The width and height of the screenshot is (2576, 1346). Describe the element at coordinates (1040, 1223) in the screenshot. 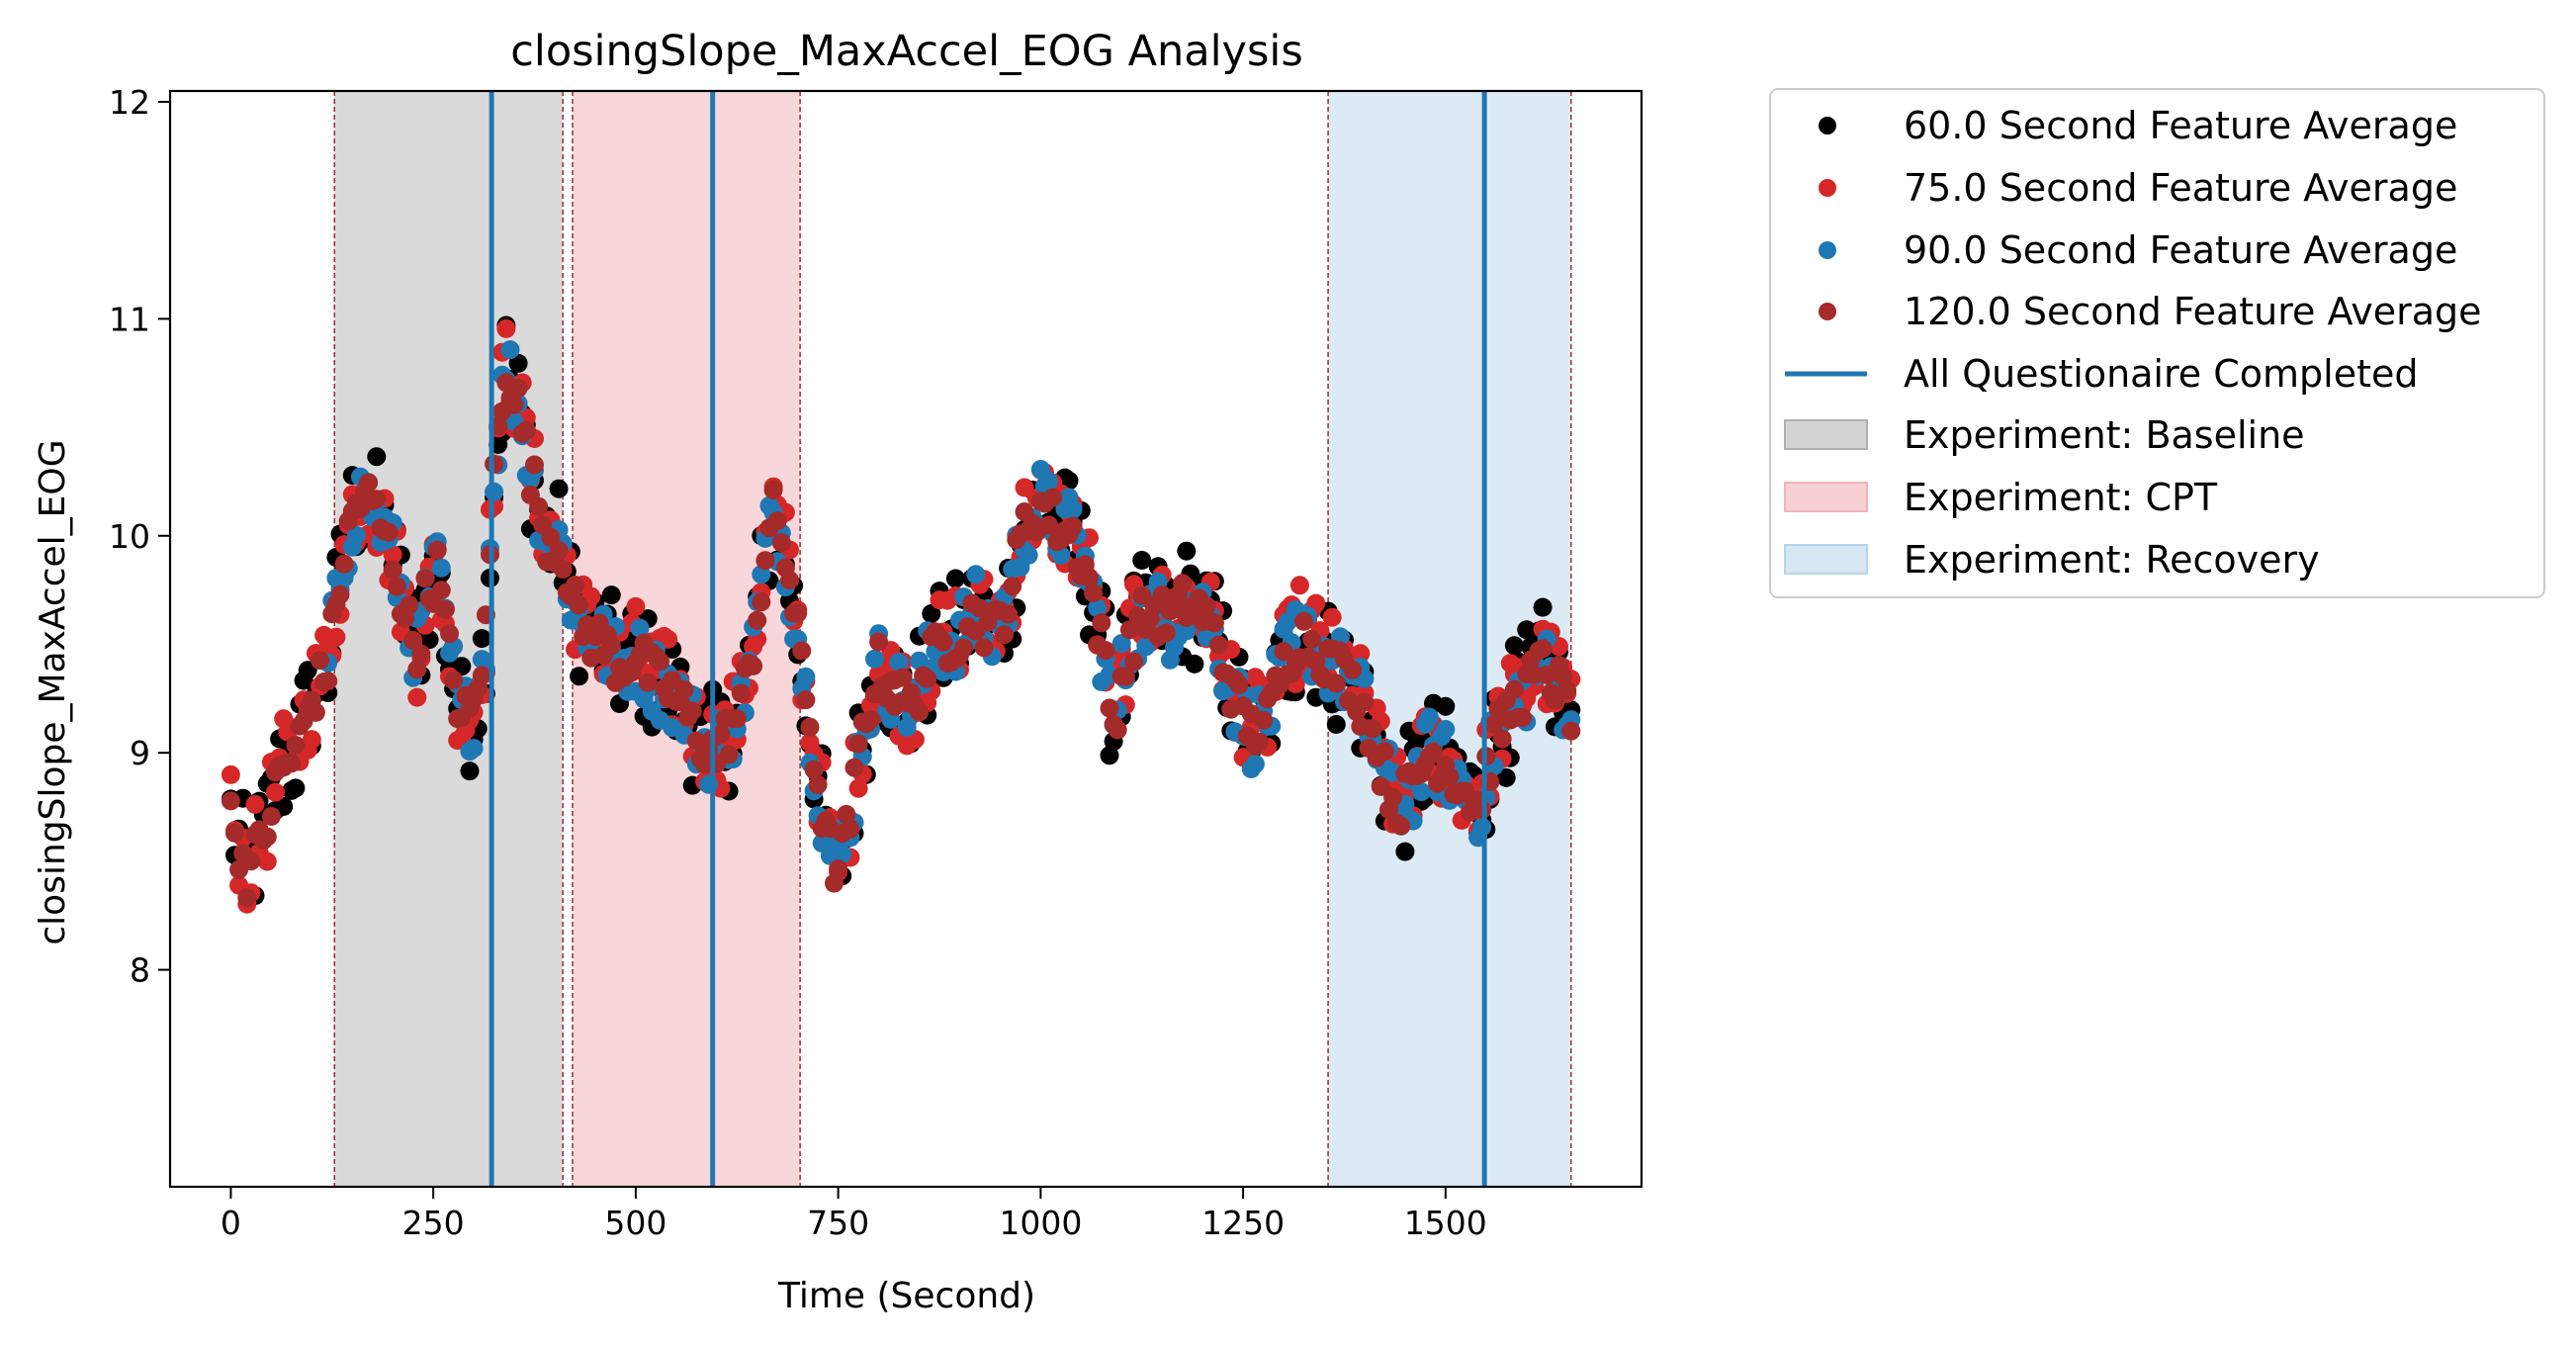

I see `x-tick-label: 1000` at that location.